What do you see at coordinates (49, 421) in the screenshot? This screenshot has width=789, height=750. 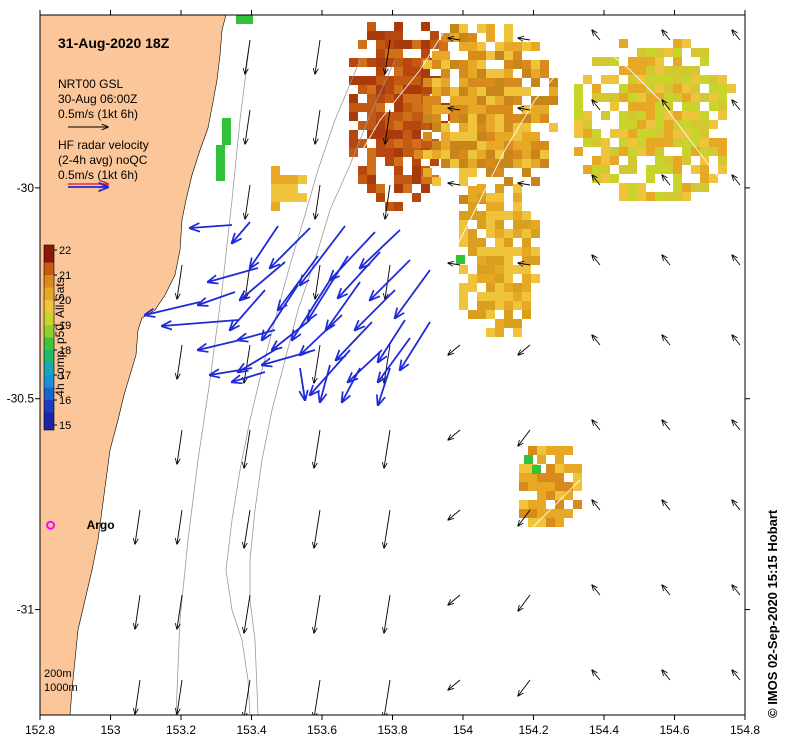 I see `colorbar-swatch` at bounding box center [49, 421].